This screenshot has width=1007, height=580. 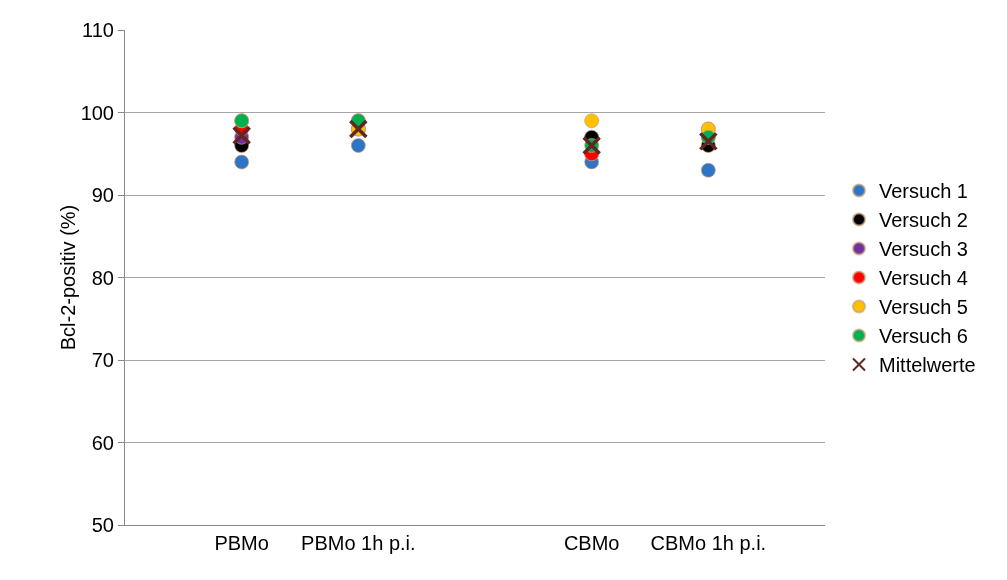 What do you see at coordinates (923, 336) in the screenshot?
I see `legend-label: Versuch 6` at bounding box center [923, 336].